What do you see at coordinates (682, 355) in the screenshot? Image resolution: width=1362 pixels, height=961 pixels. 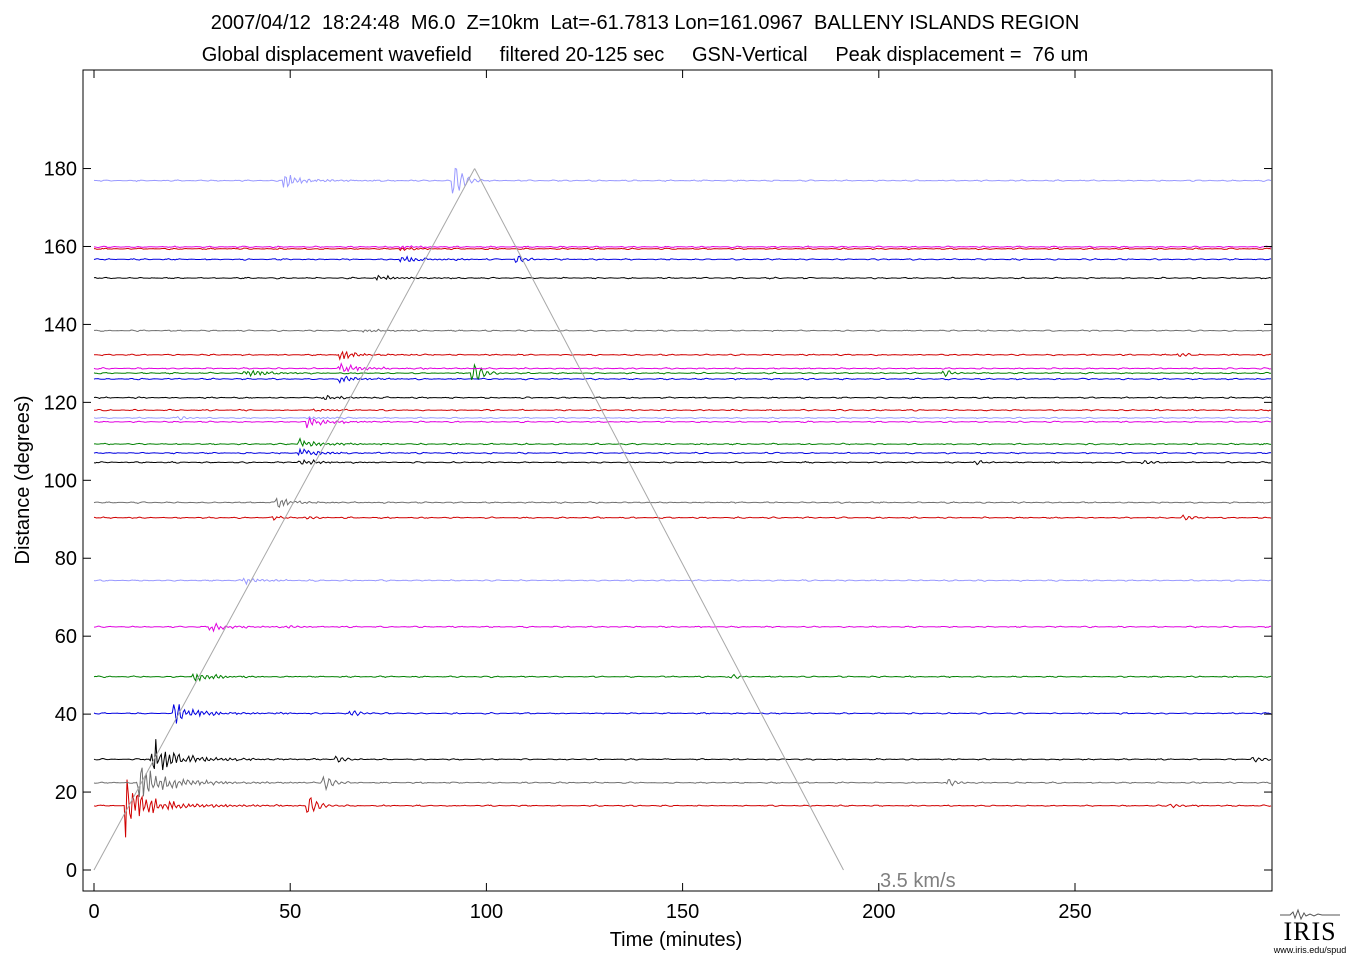 I see `trace-132.2` at bounding box center [682, 355].